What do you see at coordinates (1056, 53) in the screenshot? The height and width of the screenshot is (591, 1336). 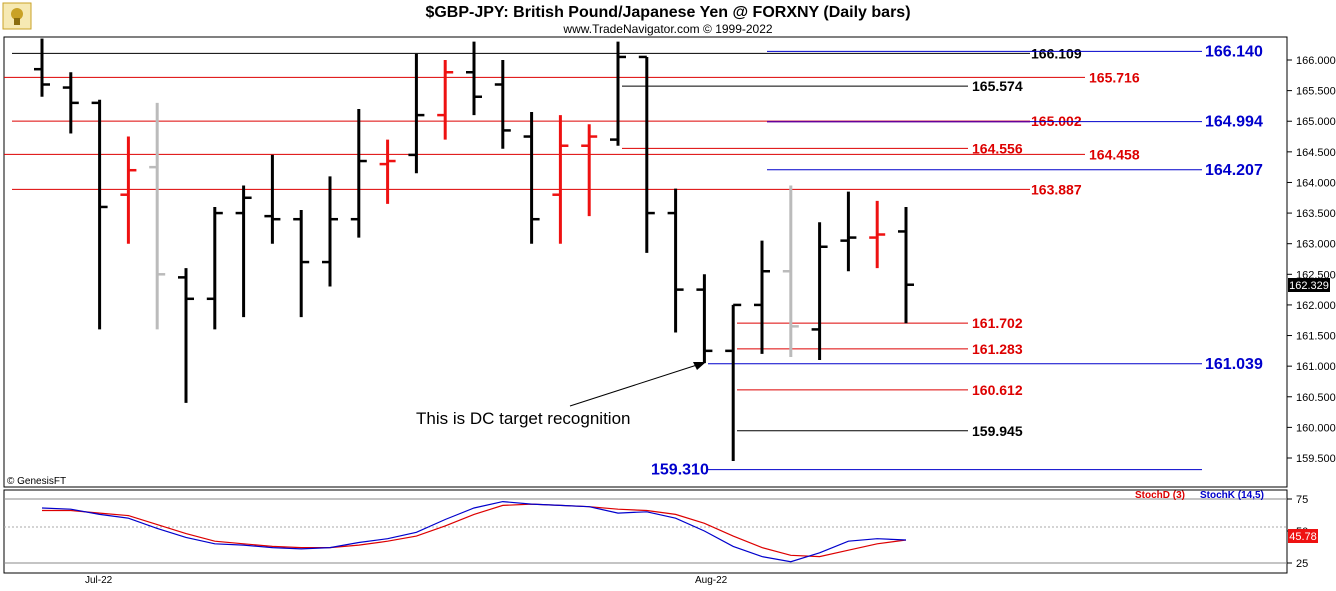 I see `level-label: 166.109` at bounding box center [1056, 53].